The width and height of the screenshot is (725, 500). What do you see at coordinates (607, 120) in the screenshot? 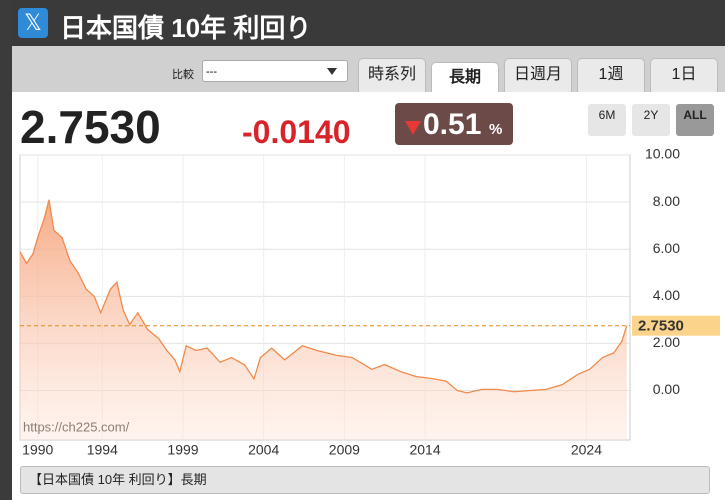
I see `range-button: 6M` at bounding box center [607, 120].